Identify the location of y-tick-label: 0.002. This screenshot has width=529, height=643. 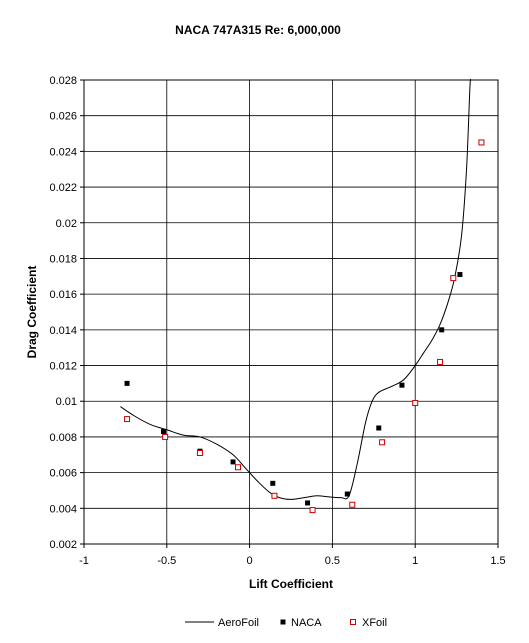
(63, 545).